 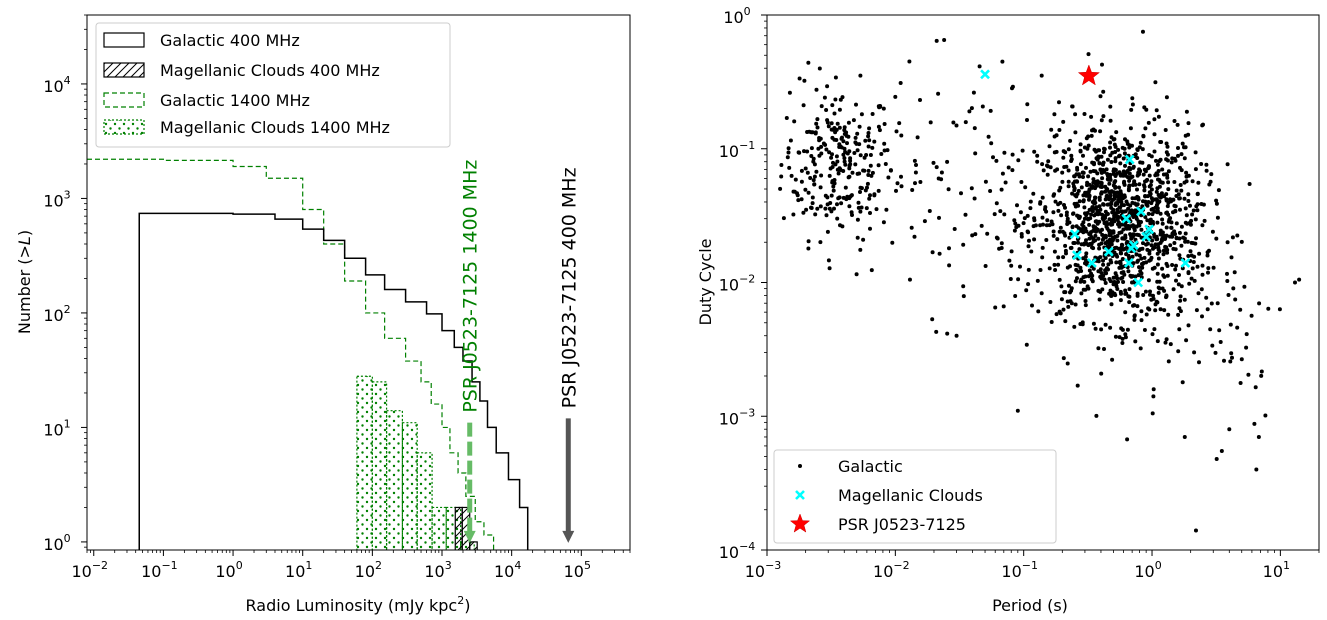 I want to click on annotation-arrow-head, so click(x=568, y=536).